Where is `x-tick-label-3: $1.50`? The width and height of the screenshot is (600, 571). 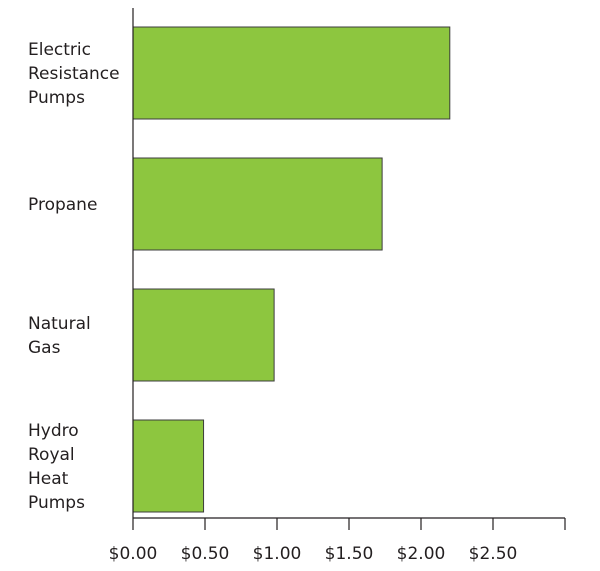
x-tick-label-3: $1.50 is located at coordinates (349, 554).